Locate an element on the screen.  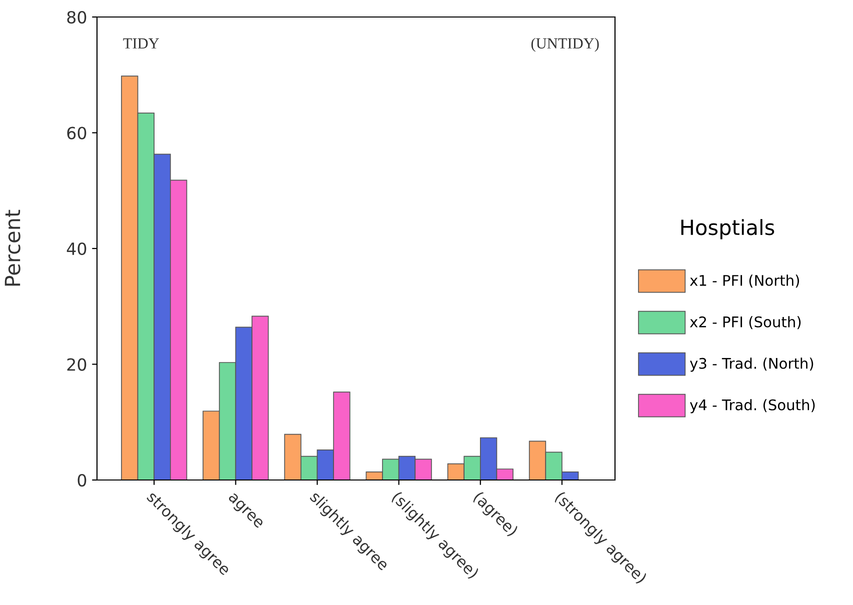
y-tick-label: 0 is located at coordinates (82, 480).